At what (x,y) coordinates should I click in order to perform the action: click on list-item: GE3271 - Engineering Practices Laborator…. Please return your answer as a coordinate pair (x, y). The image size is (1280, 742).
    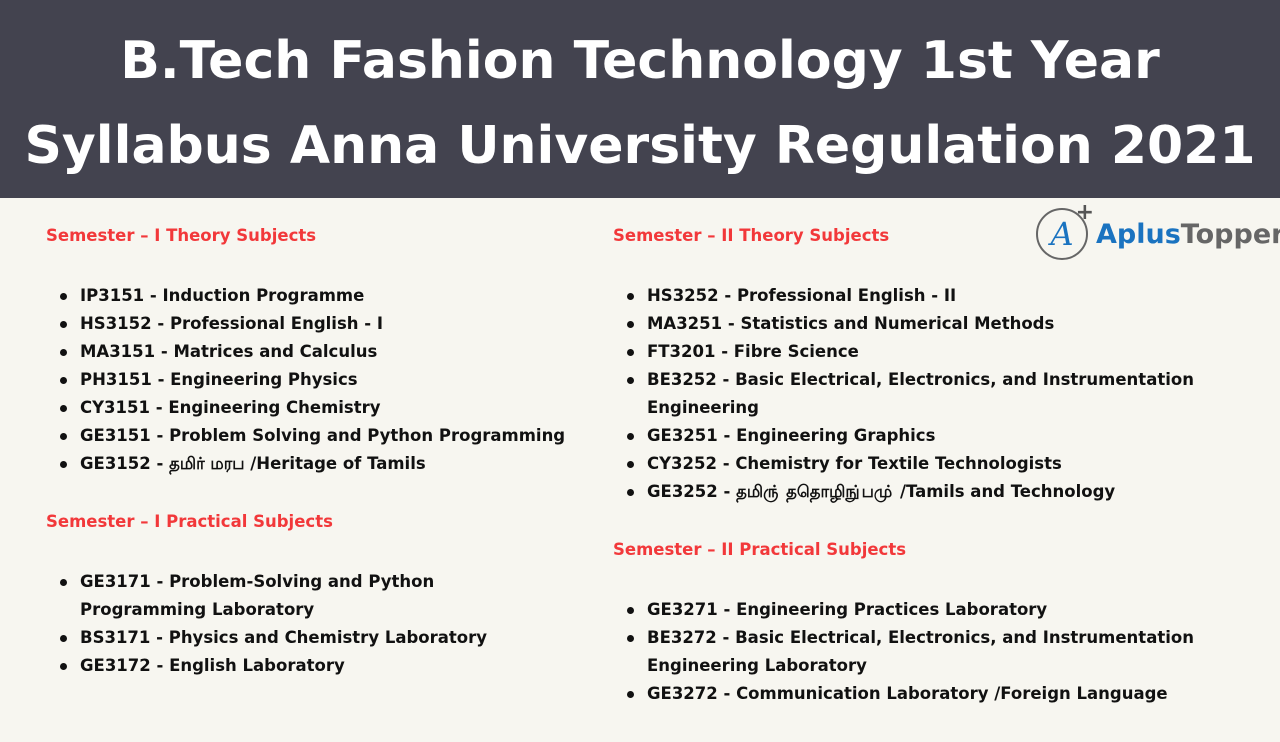
    Looking at the image, I should click on (913, 610).